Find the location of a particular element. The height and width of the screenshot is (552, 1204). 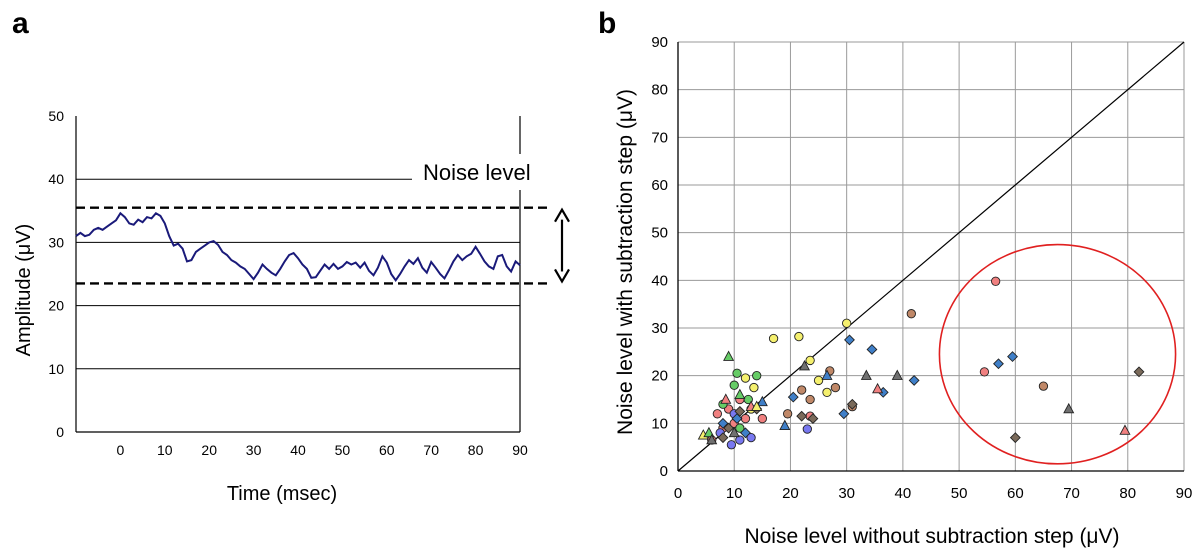

x-tick-label: 20 is located at coordinates (209, 450).